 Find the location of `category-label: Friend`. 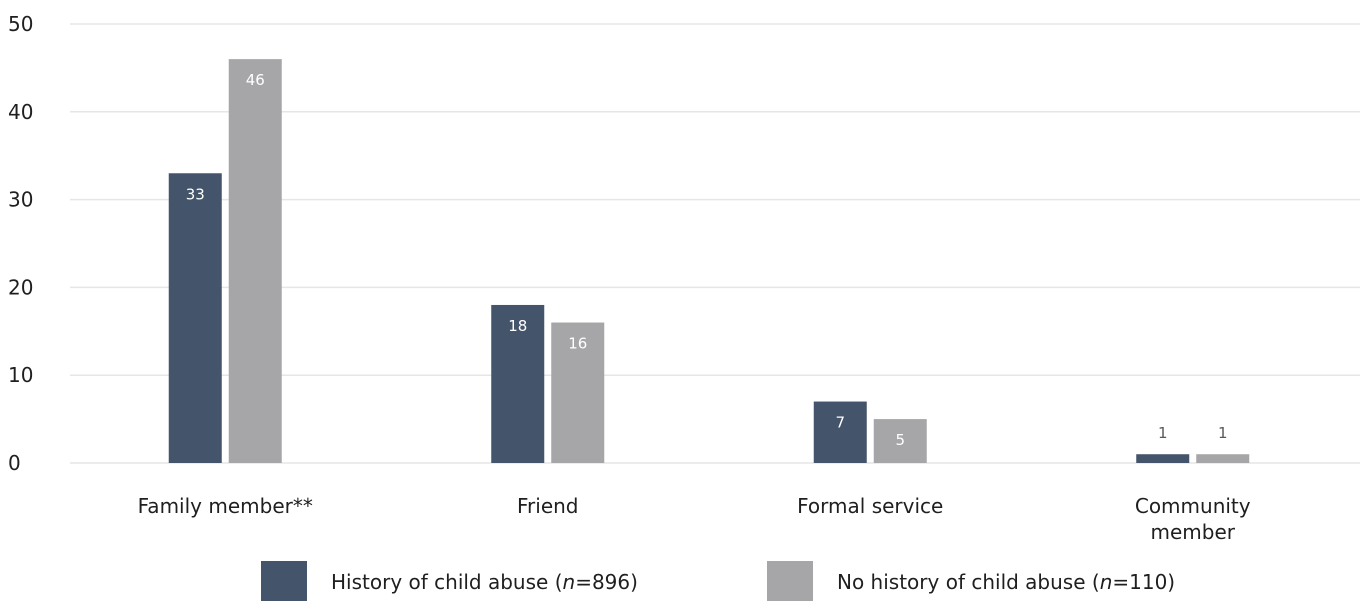

category-label: Friend is located at coordinates (548, 506).